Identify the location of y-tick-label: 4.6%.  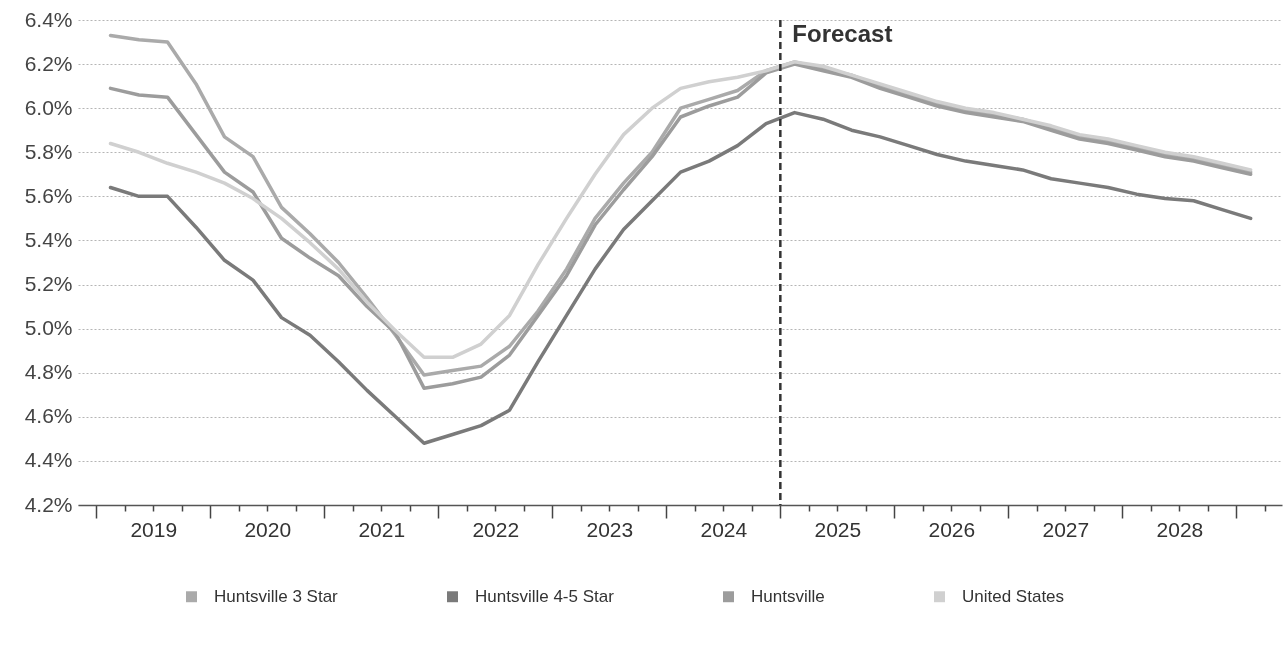
(48, 416).